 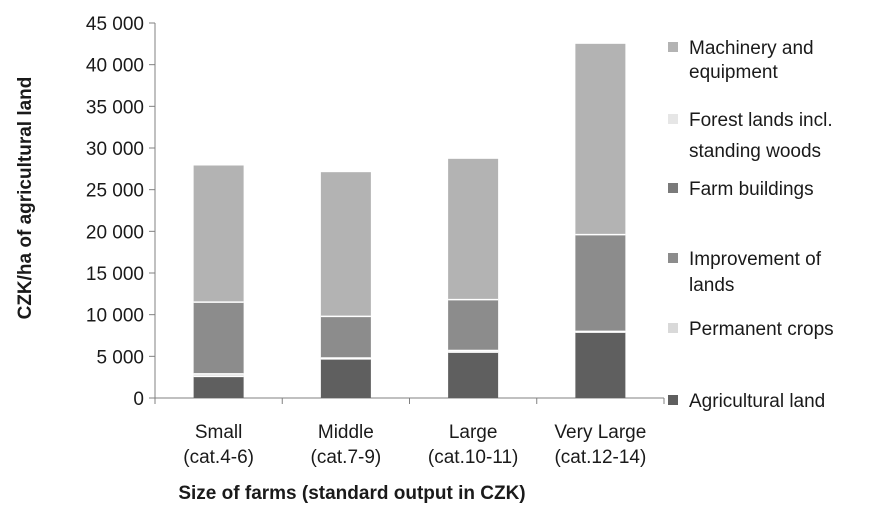 I want to click on y-tick-label: 20 000, so click(x=115, y=232).